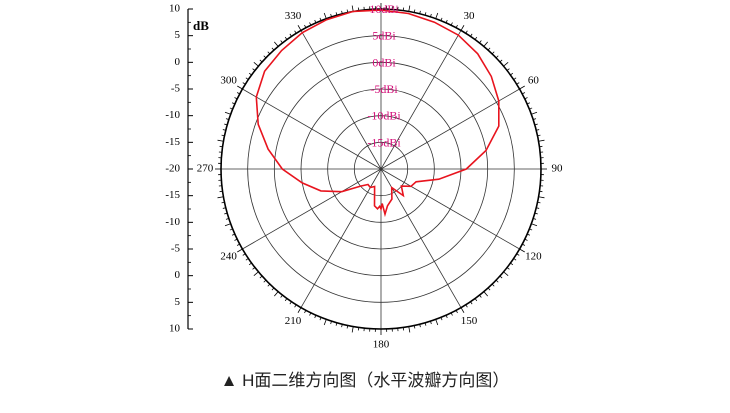  Describe the element at coordinates (201, 25) in the screenshot. I see `axis-unit-label: dB` at that location.